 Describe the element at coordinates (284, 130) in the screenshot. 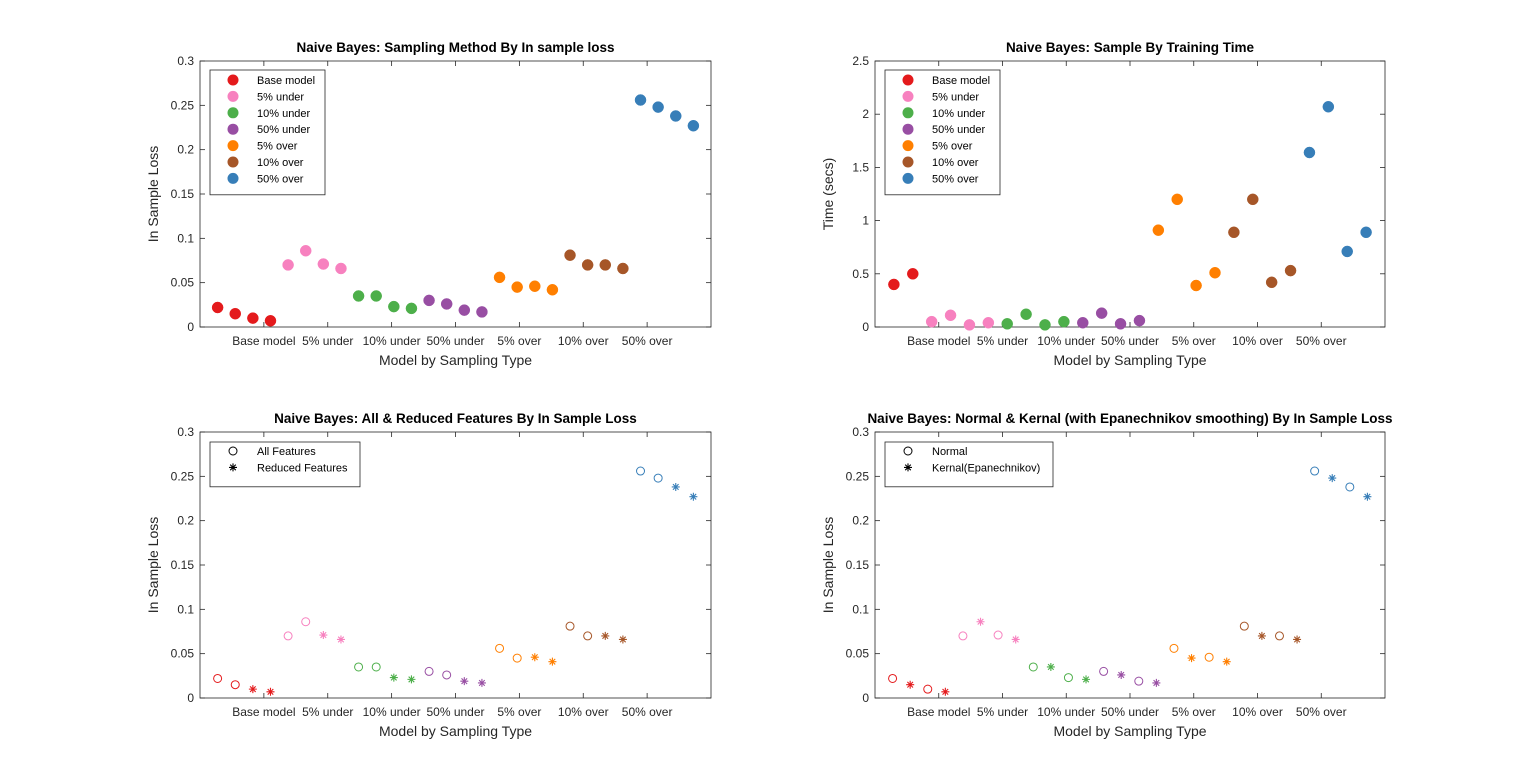

I see `legend-label: 50% under` at that location.